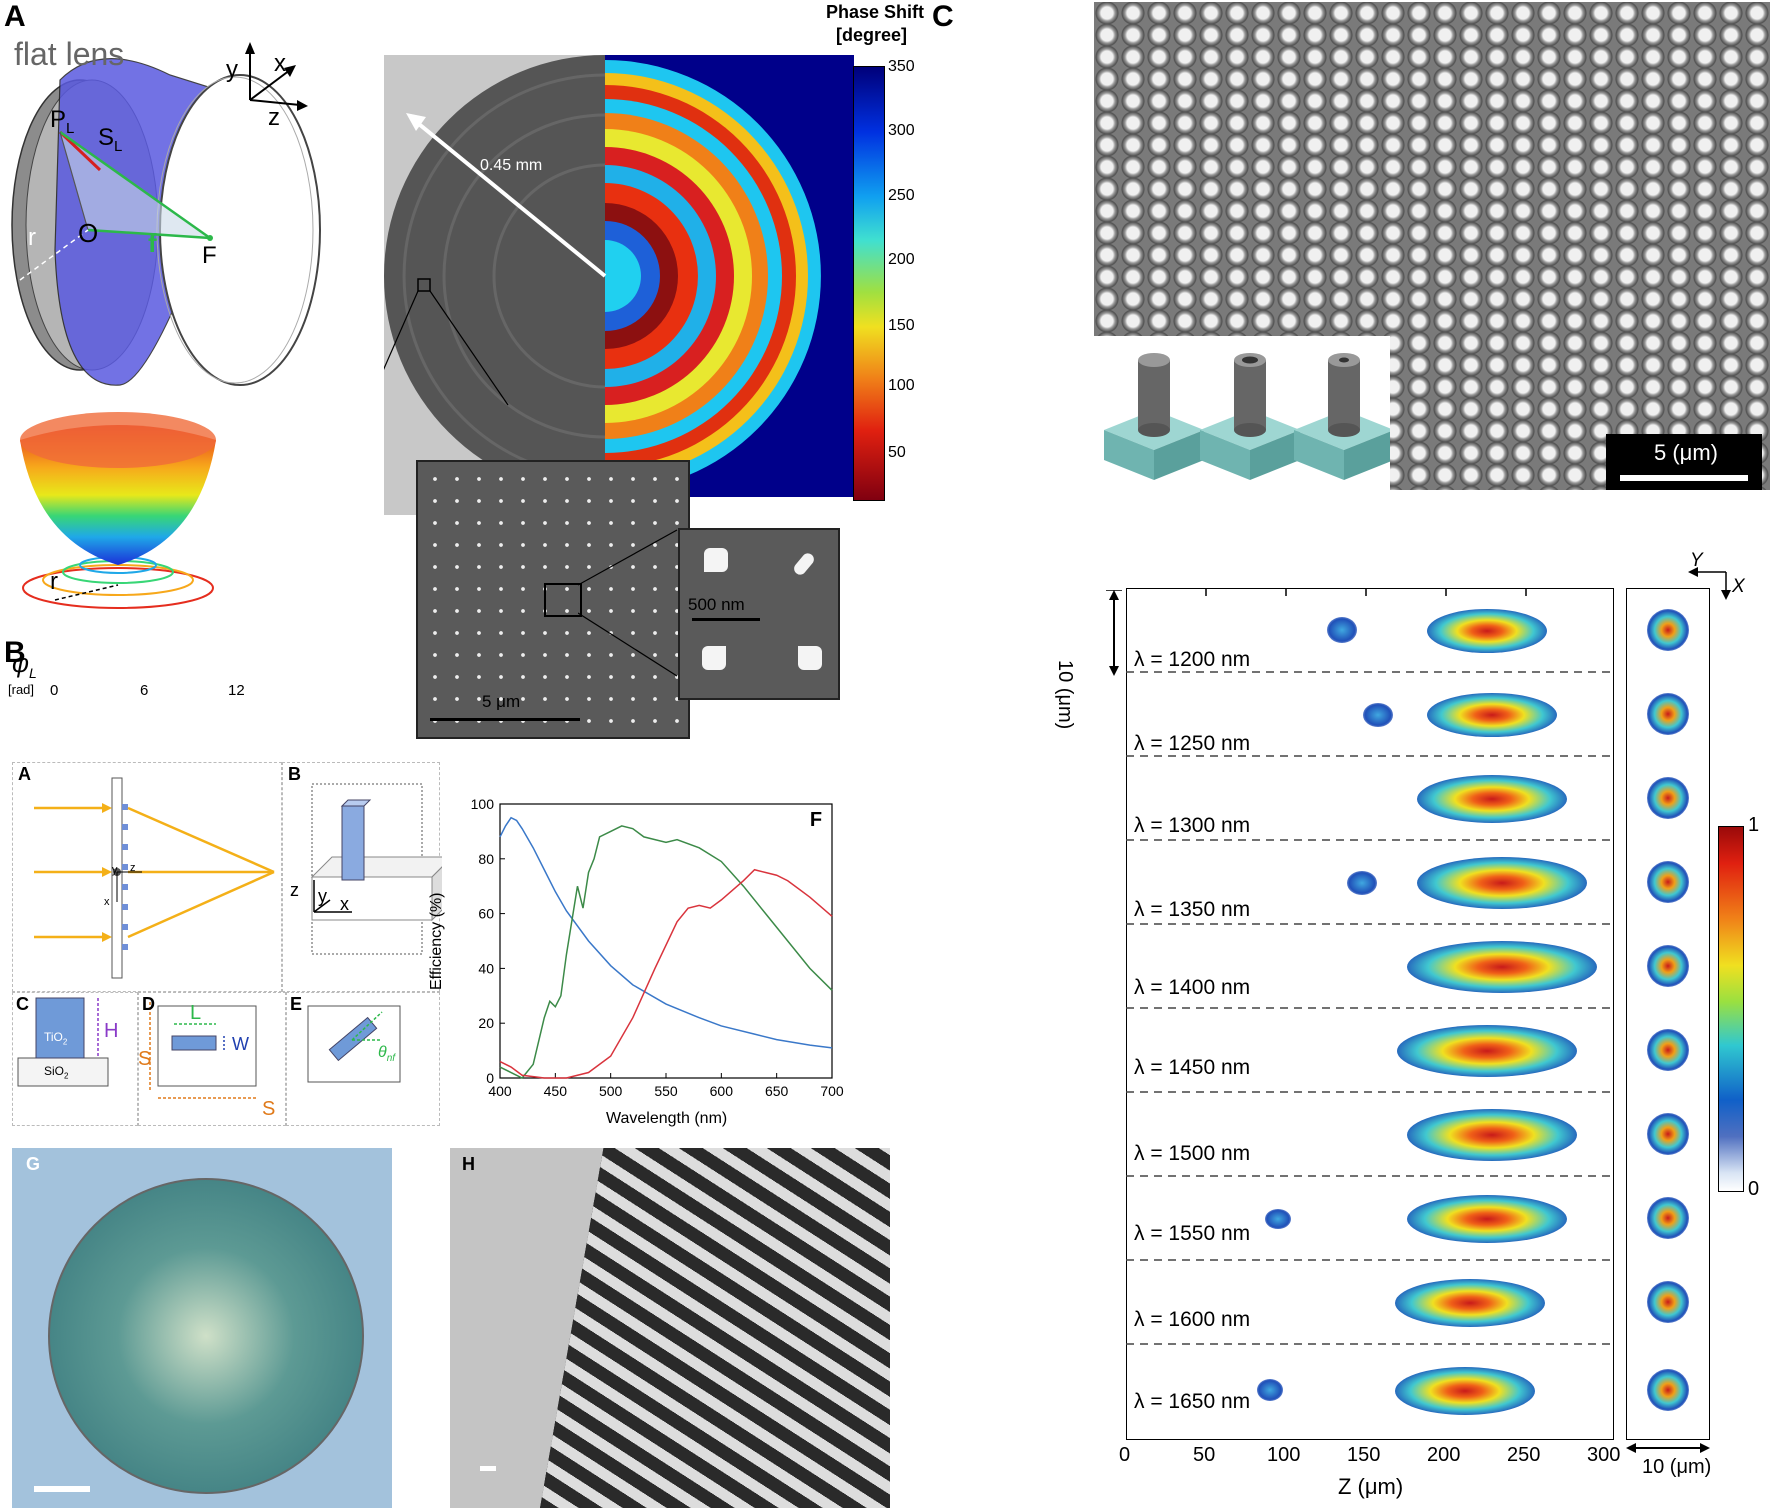  I want to click on length-label: L, so click(196, 1013).